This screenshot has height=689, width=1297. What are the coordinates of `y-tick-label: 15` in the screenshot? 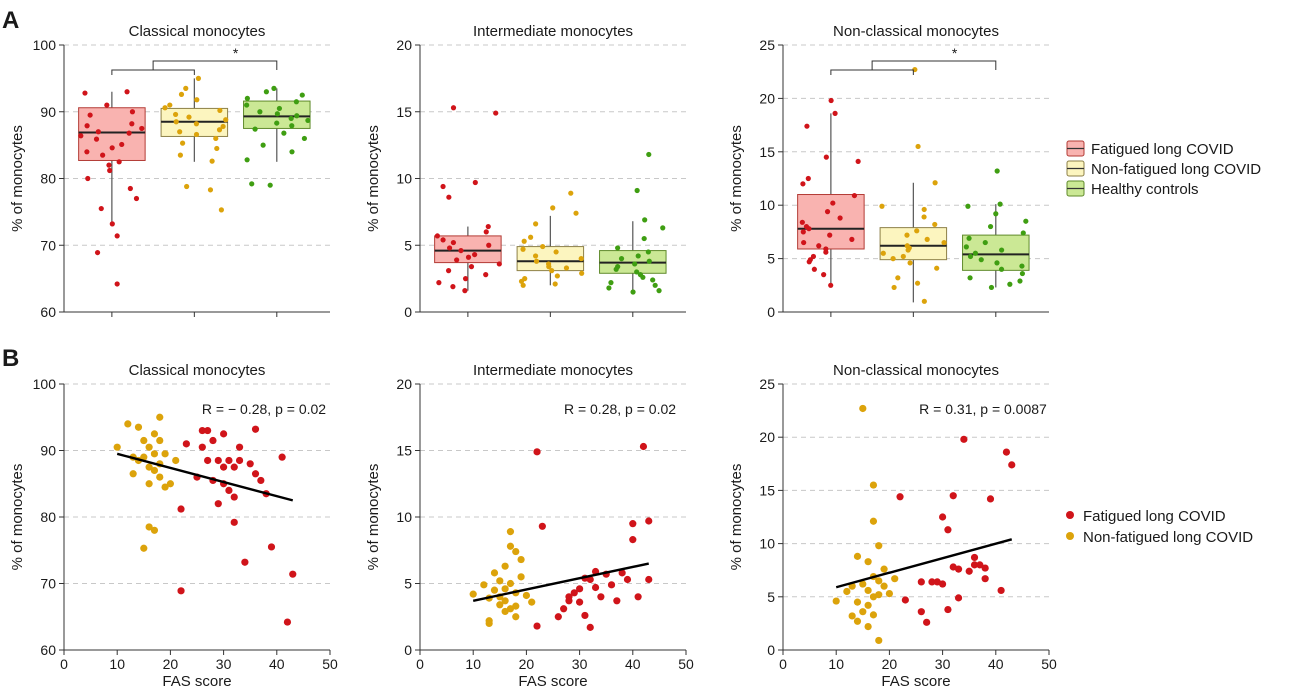 It's located at (404, 451).